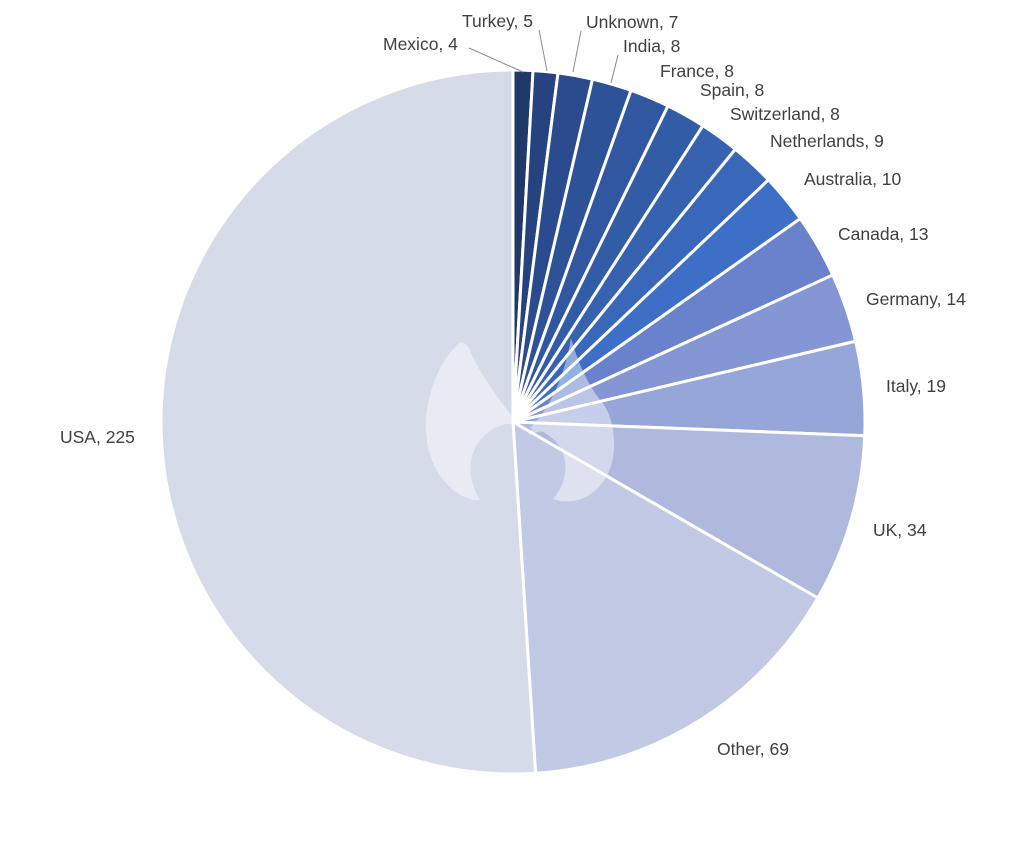 This screenshot has width=1024, height=841. Describe the element at coordinates (497, 21) in the screenshot. I see `slice-label-turkey: Turkey, 5` at that location.